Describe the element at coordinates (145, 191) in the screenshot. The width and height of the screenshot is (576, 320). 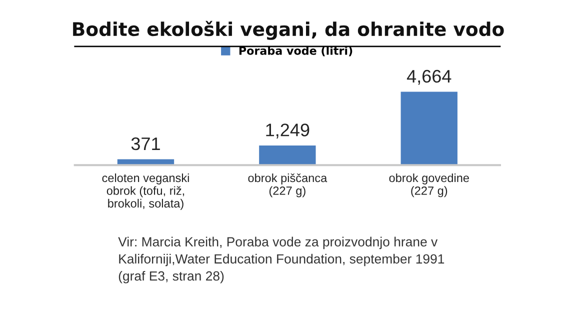
I see `x-tick-label: celoten veganski obrok (tofu, riž, brokoli, solata)` at that location.